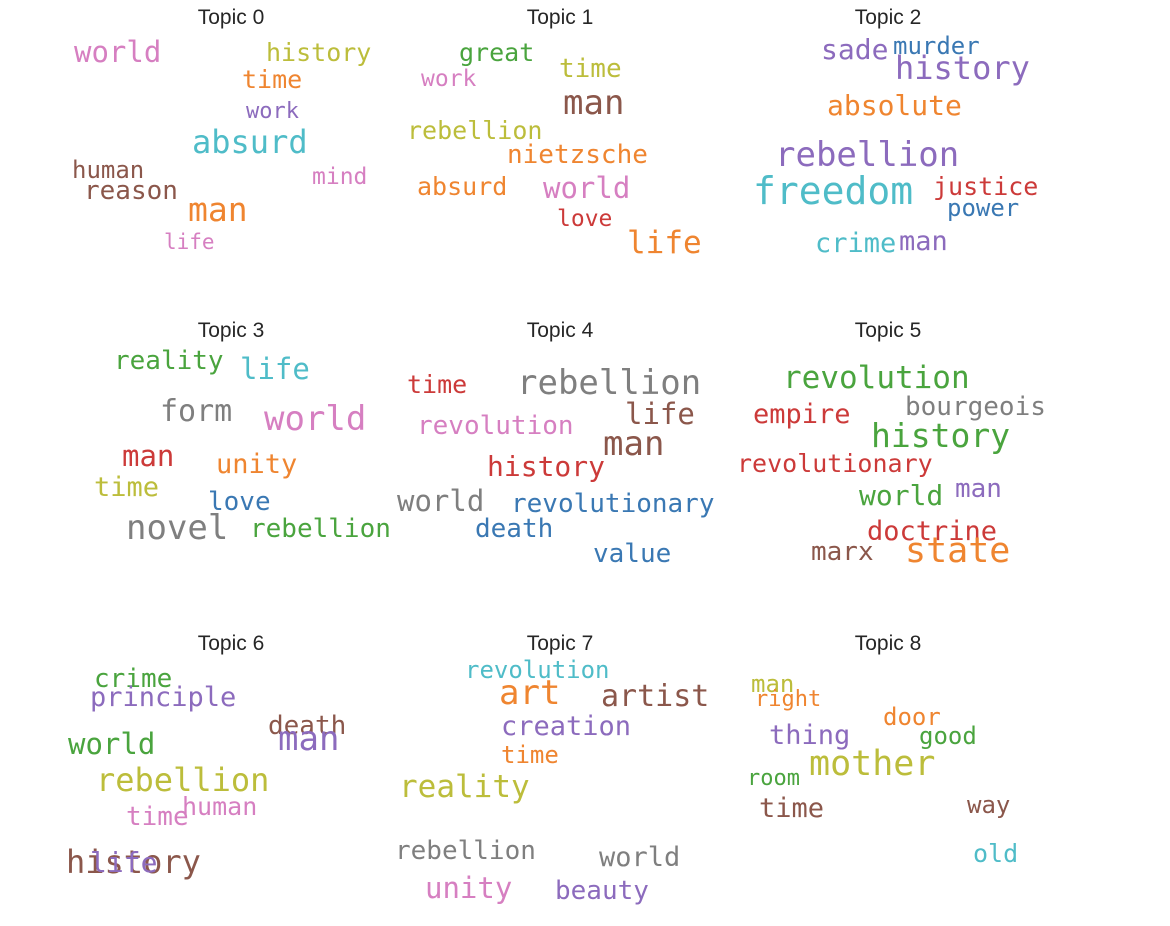 The height and width of the screenshot is (926, 1170). What do you see at coordinates (986, 186) in the screenshot?
I see `cloud-word: justice` at bounding box center [986, 186].